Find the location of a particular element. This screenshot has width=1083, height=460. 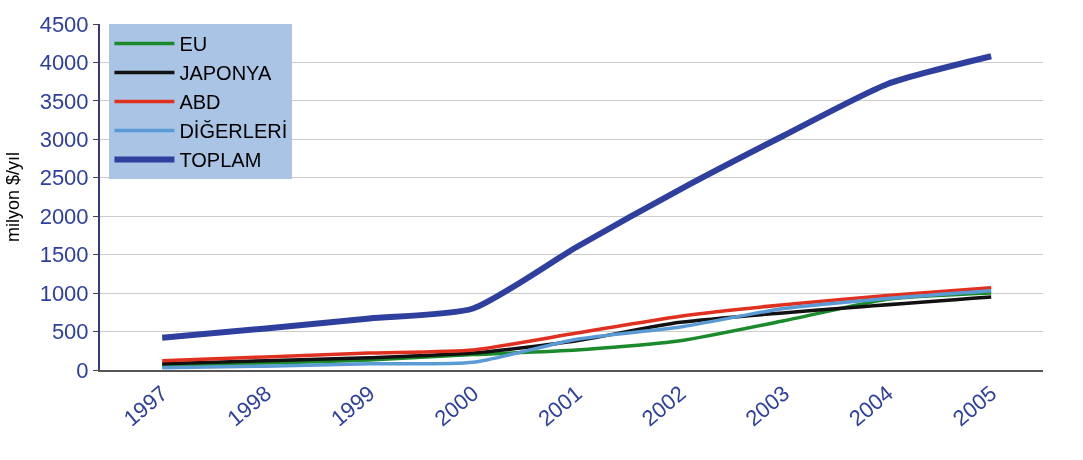

y-tick-label: 4000 is located at coordinates (64, 63).